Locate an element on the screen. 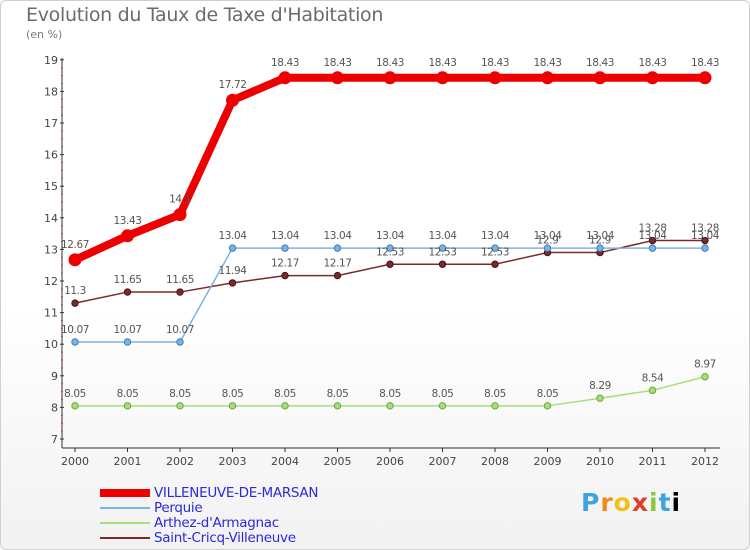 This screenshot has width=750, height=550. x-tick-label: 2009 is located at coordinates (548, 461).